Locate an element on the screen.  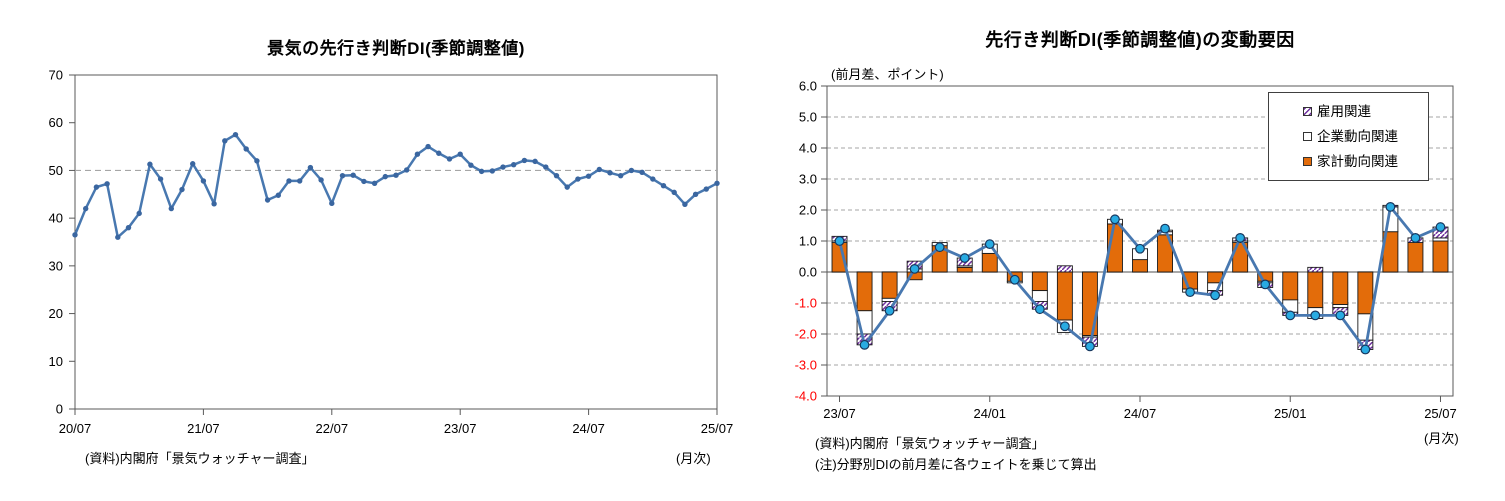
left-chart-source: (資料)内閣府「景気ウォッチャー調査」 is located at coordinates (200, 458).